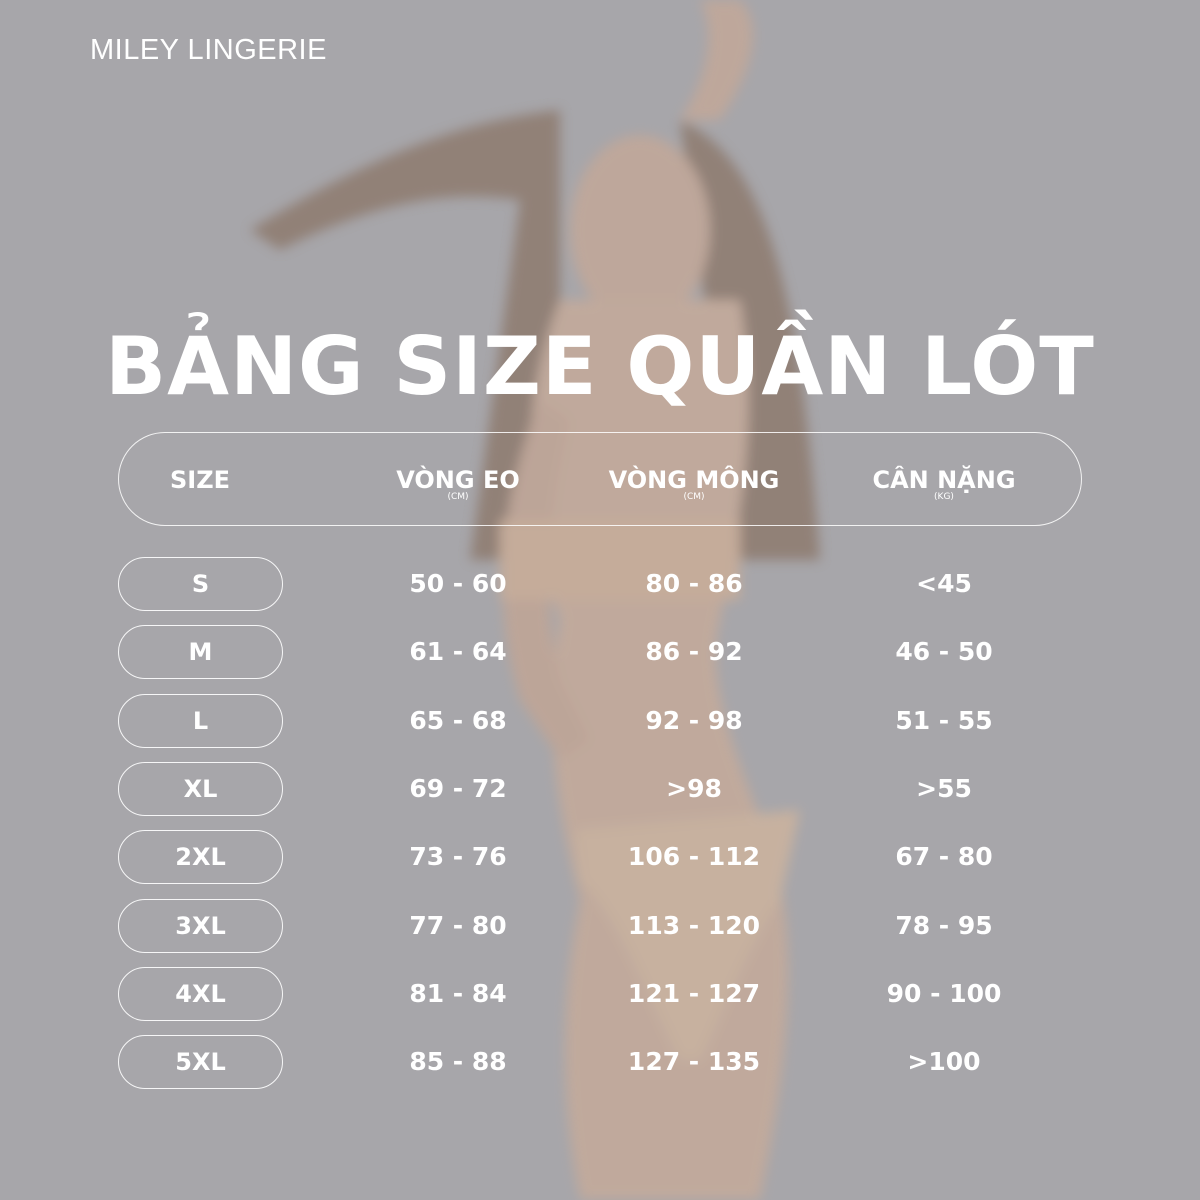 This screenshot has width=1200, height=1200. What do you see at coordinates (200, 652) in the screenshot?
I see `size-label: M` at bounding box center [200, 652].